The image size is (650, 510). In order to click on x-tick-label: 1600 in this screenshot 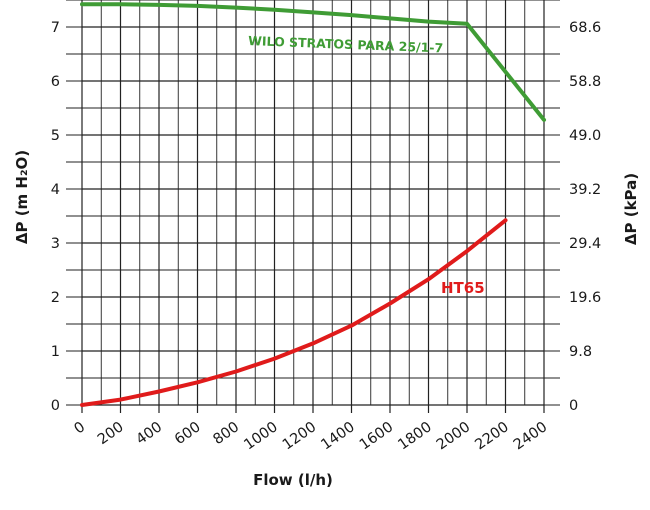, I will do `click(376, 436)`.